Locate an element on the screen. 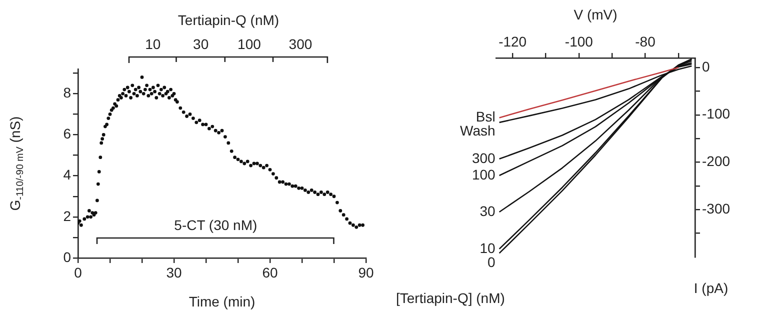 This screenshot has width=758, height=318. series-label: 300 is located at coordinates (484, 158).